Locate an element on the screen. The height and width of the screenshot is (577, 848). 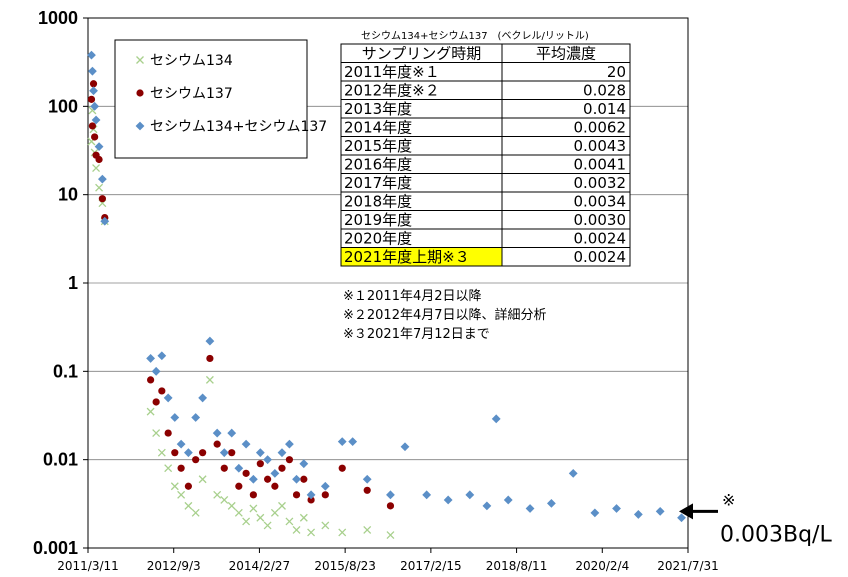
table-period: 2017年度 is located at coordinates (378, 183).